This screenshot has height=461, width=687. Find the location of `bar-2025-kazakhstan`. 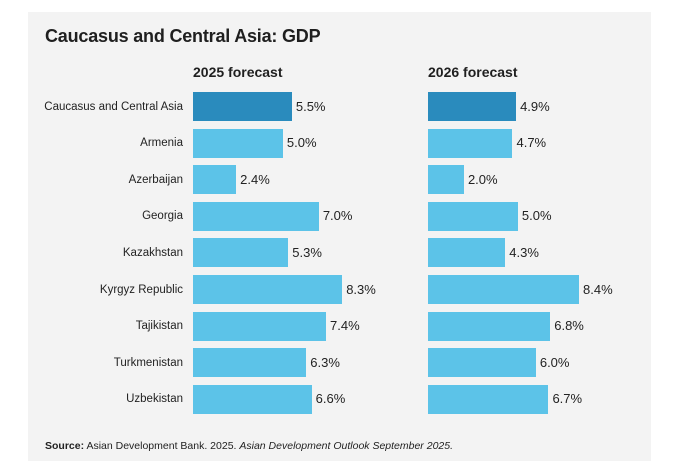

bar-2025-kazakhstan is located at coordinates (241, 253).